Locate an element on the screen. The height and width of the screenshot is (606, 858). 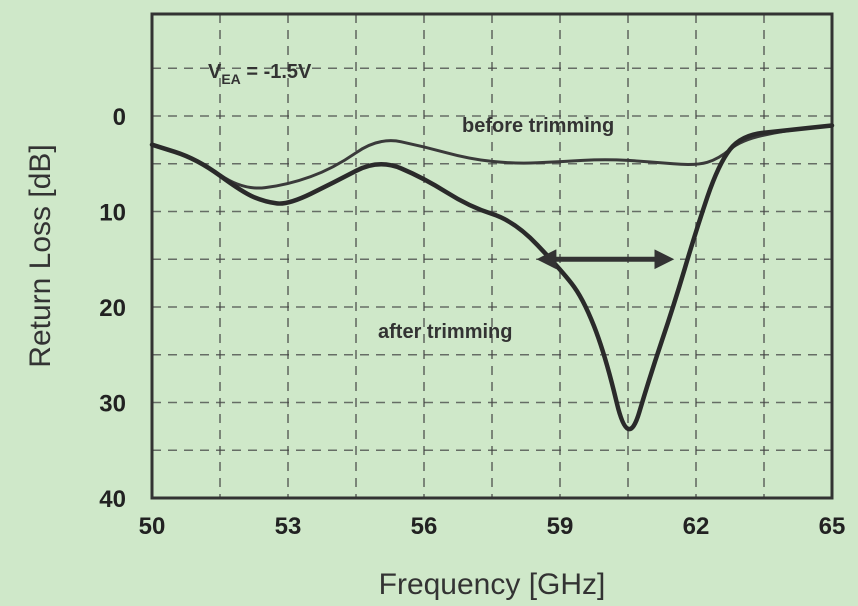
x-axis-title: Frequency [GHz] is located at coordinates (492, 584).